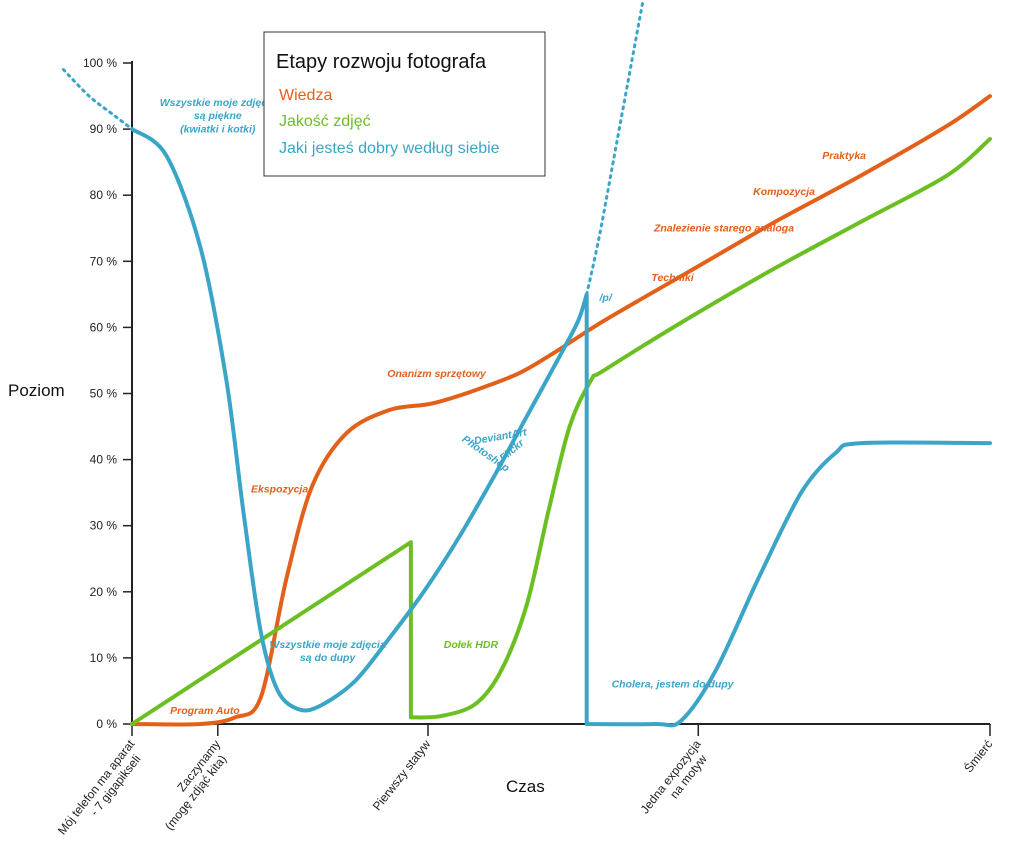 The image size is (1023, 858). What do you see at coordinates (104, 195) in the screenshot?
I see `y-tick-label: 80 %` at bounding box center [104, 195].